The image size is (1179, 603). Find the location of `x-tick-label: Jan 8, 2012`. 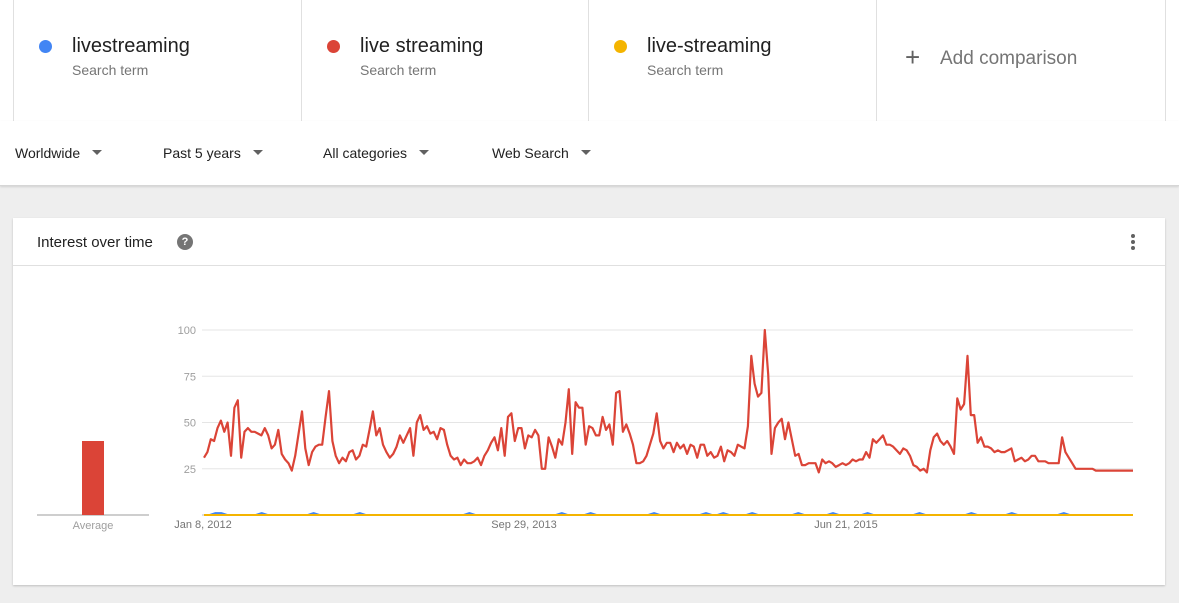

x-tick-label: Jan 8, 2012 is located at coordinates (203, 525).